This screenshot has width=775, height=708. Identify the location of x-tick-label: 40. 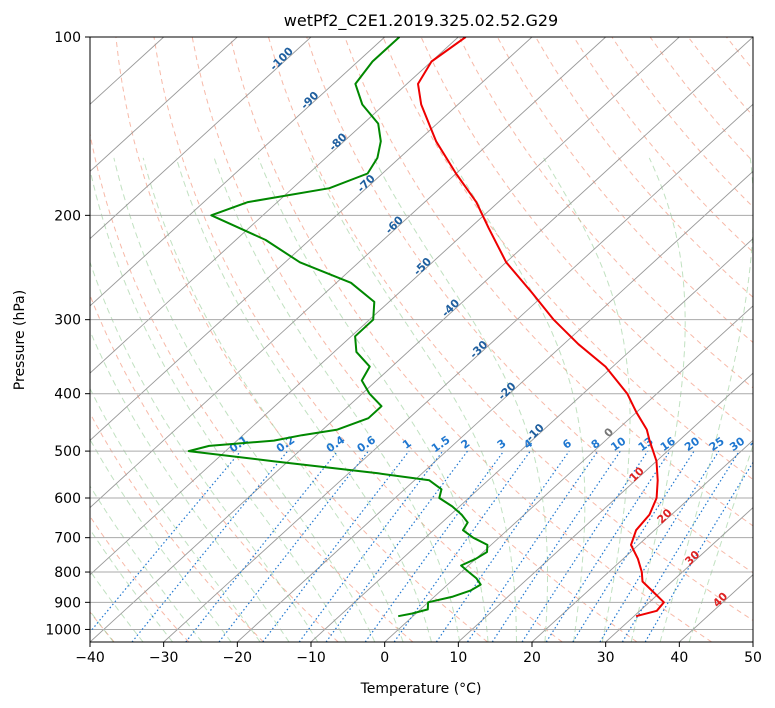
(679, 658).